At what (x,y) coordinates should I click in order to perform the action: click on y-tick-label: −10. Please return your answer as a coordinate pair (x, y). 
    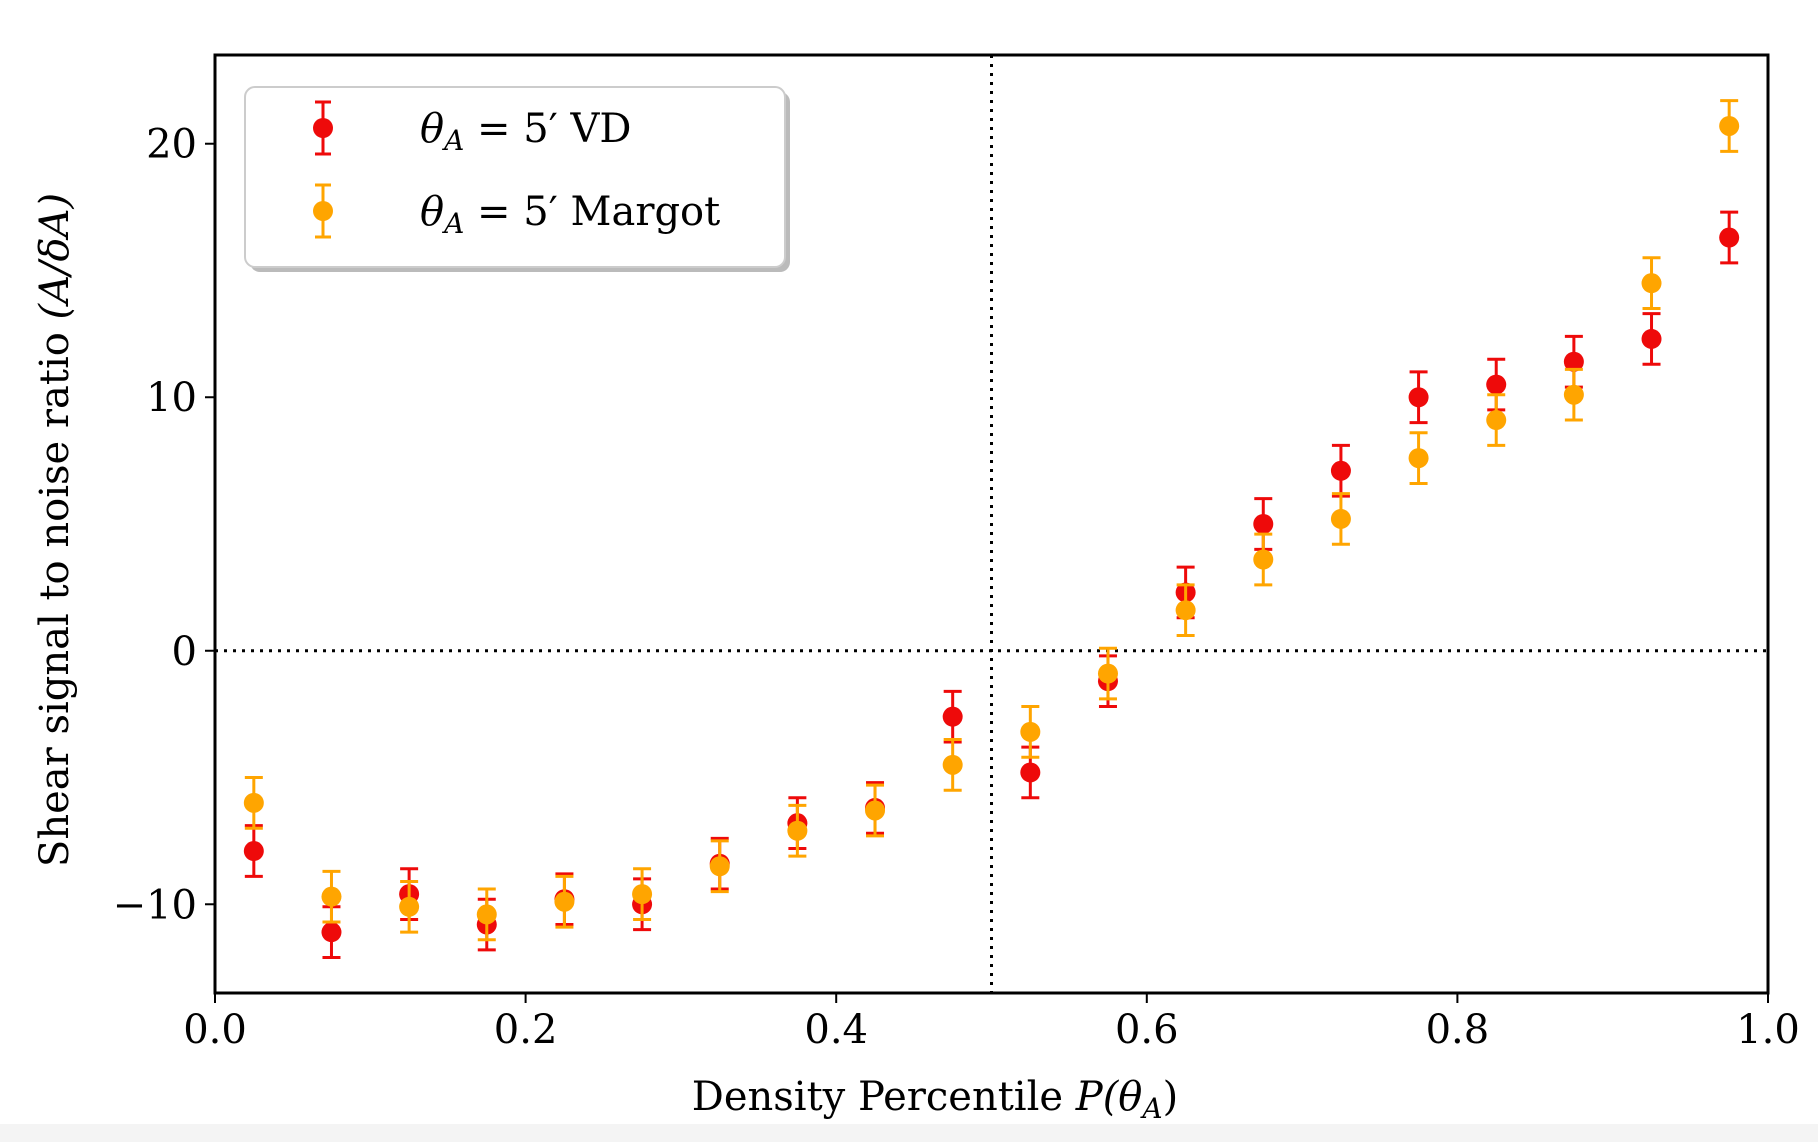
    Looking at the image, I should click on (155, 905).